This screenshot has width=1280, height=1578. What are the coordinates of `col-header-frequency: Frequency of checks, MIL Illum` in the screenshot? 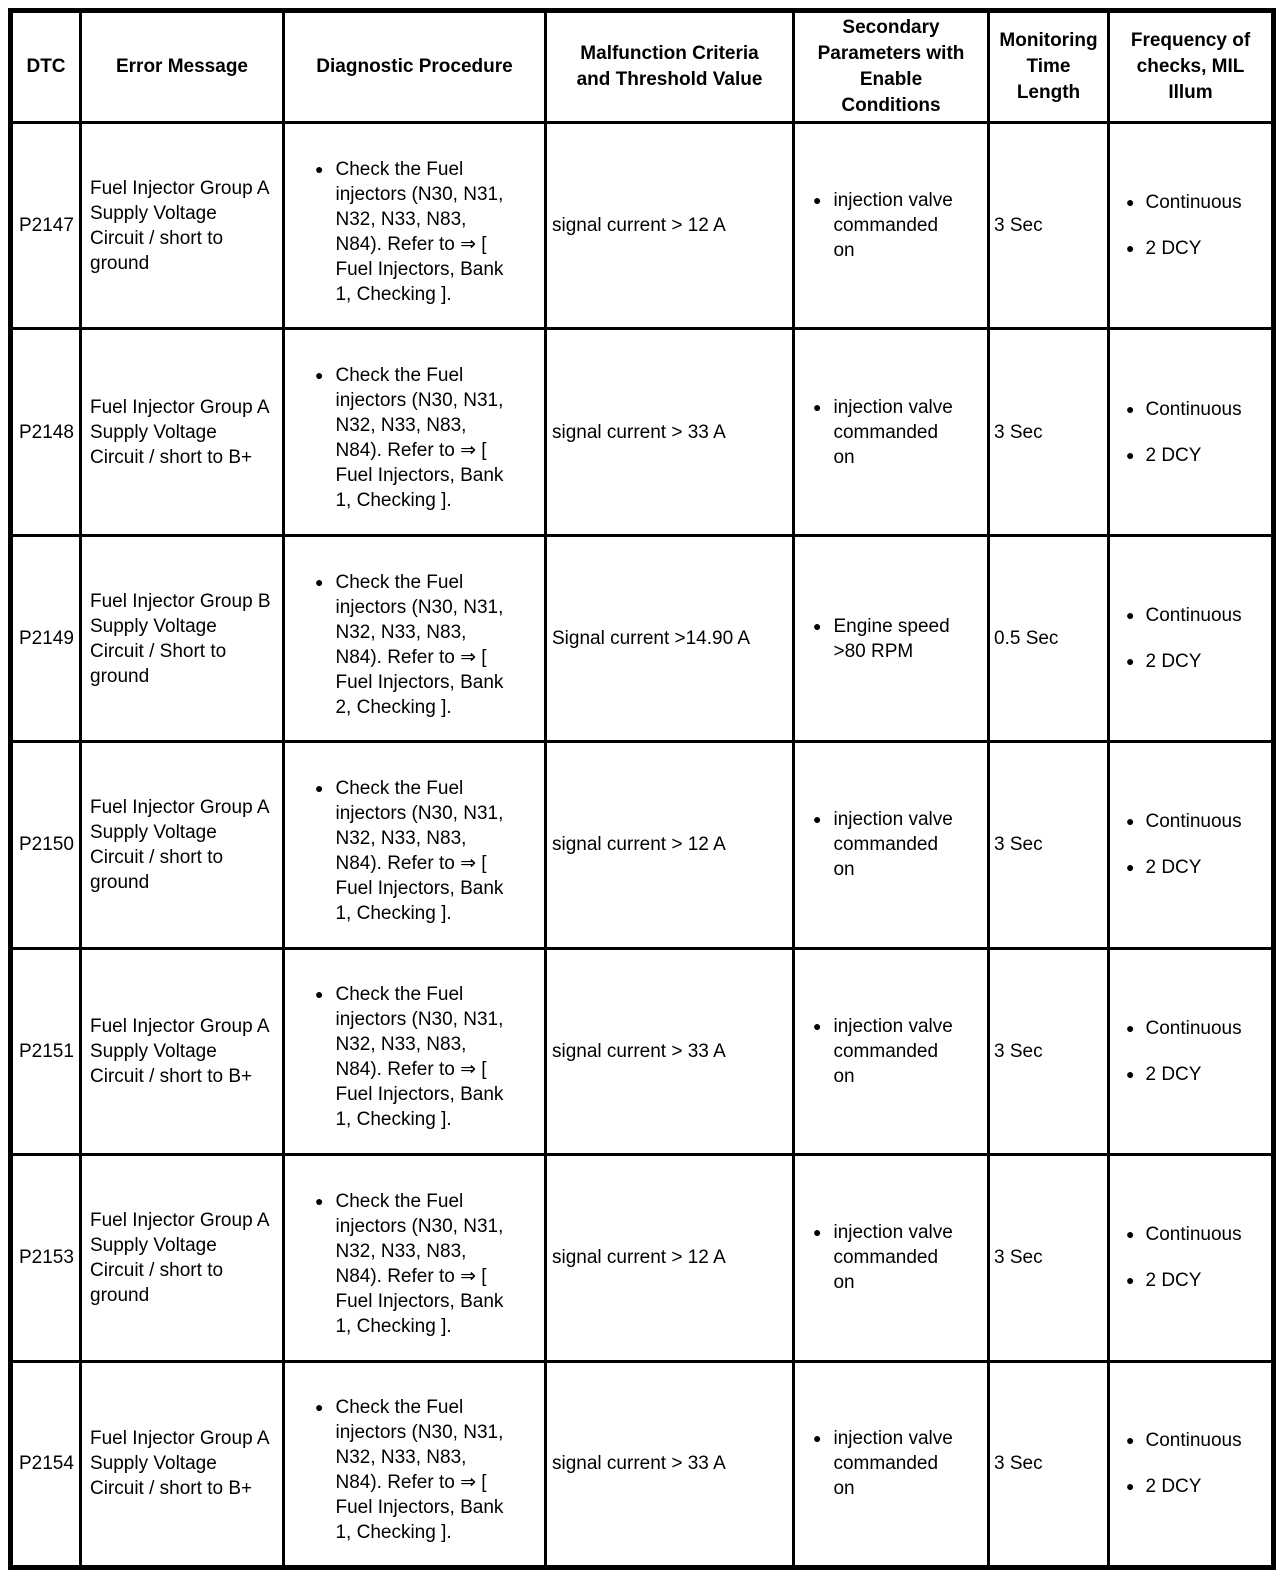 It's located at (1191, 66).